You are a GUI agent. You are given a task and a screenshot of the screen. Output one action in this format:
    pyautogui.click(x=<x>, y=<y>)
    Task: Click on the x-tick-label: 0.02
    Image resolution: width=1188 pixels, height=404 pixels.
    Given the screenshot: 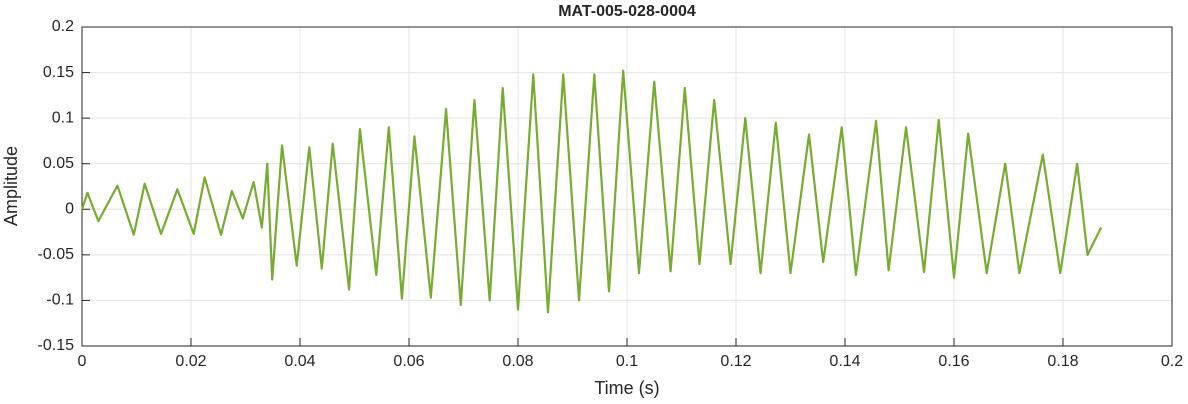 What is the action you would take?
    pyautogui.click(x=190, y=361)
    